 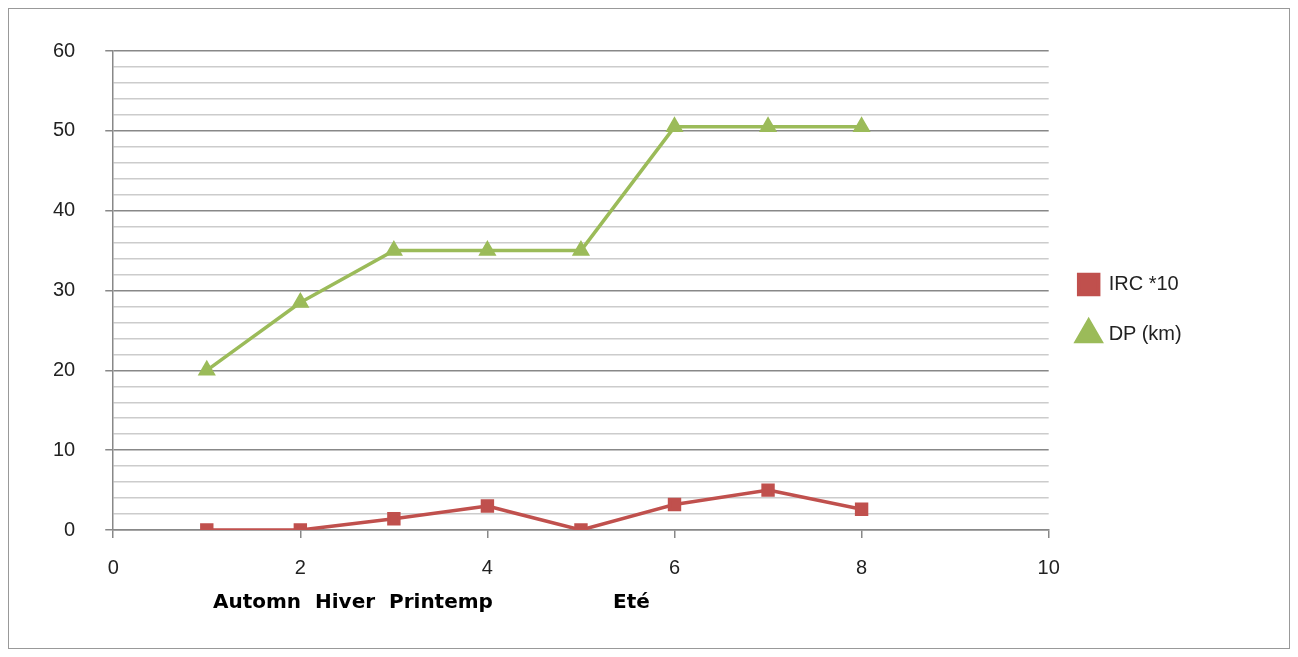 I want to click on x-tick-label: 8, so click(x=862, y=566).